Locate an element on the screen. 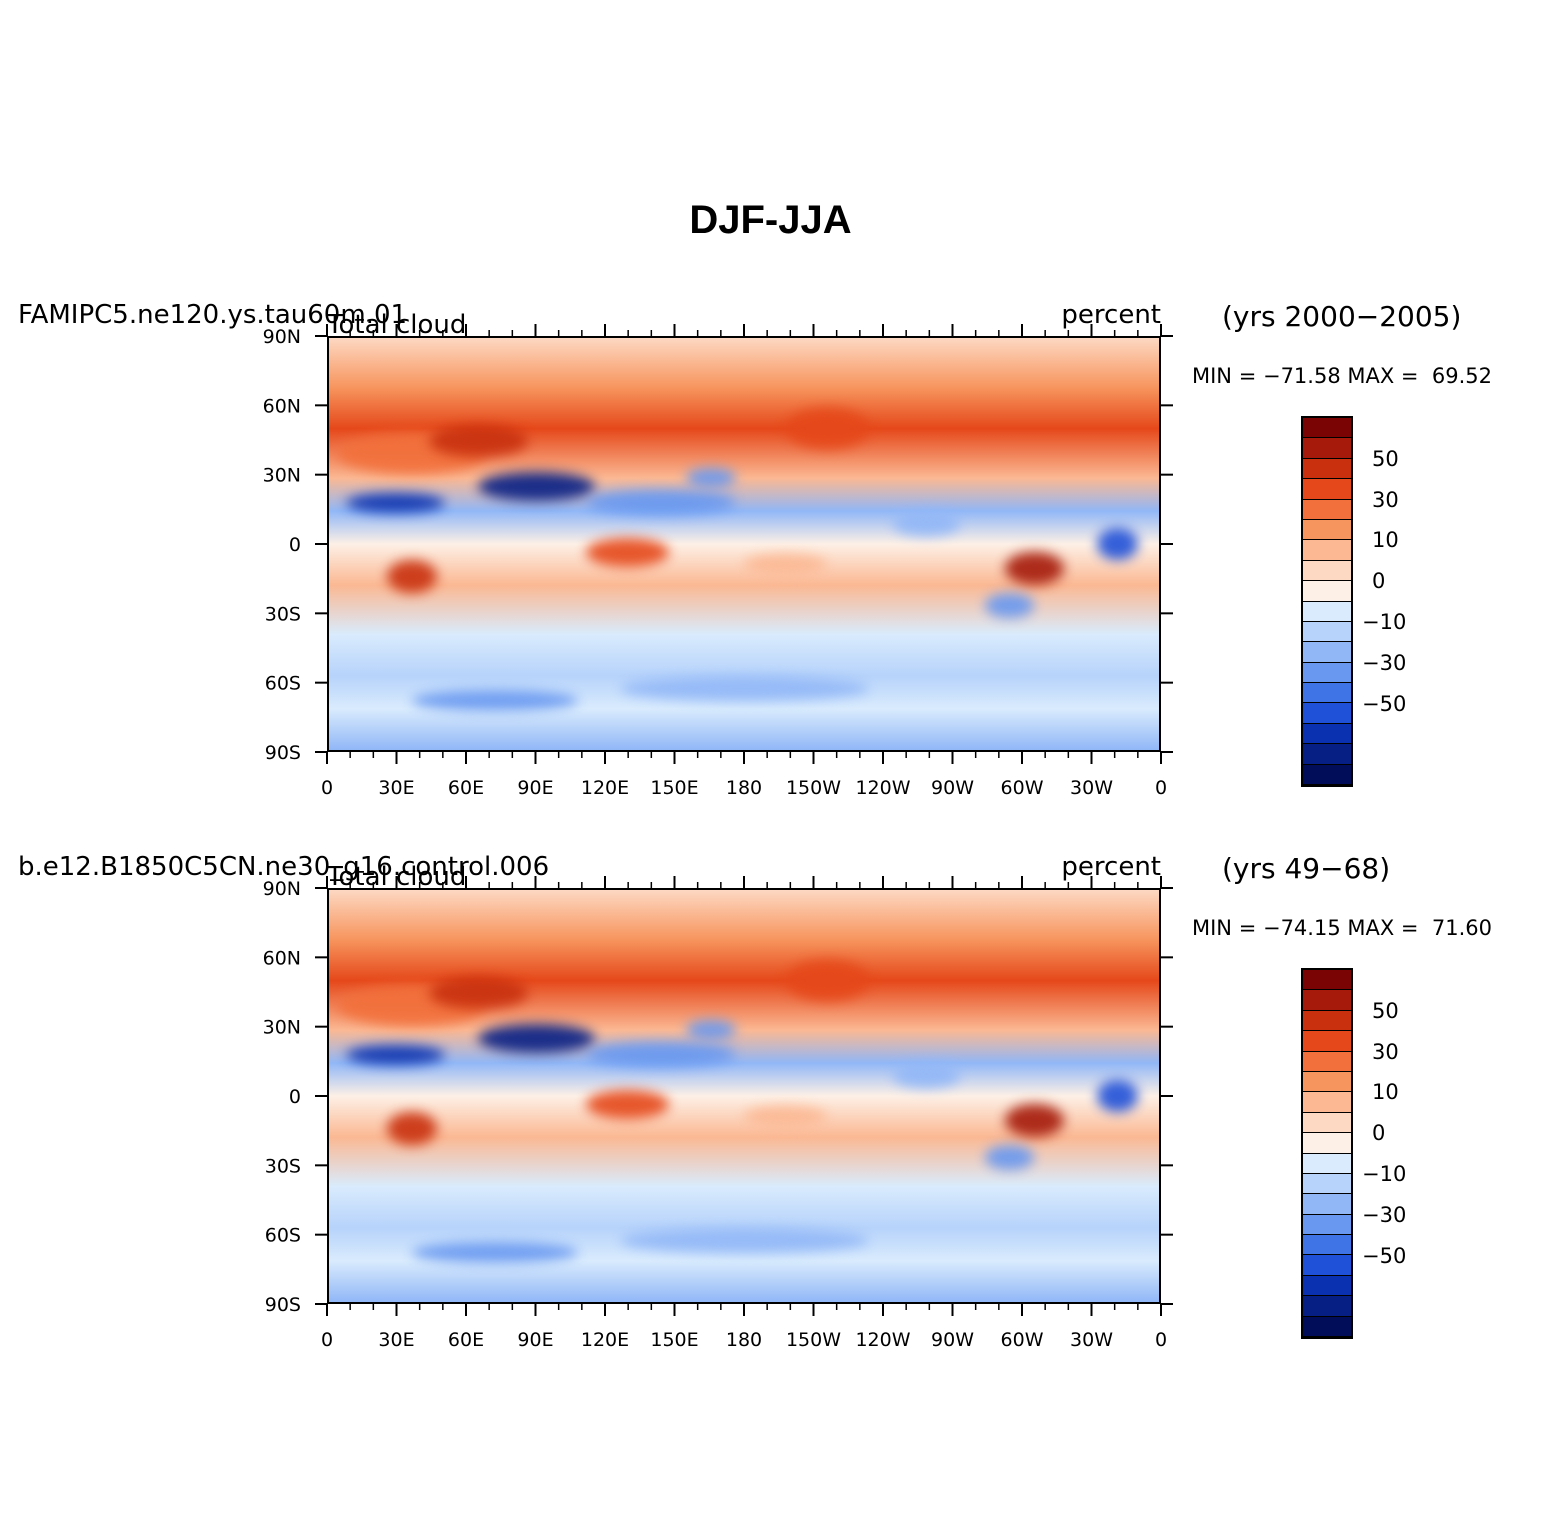 The image size is (1541, 1538). lon-label: 180 is located at coordinates (744, 788).